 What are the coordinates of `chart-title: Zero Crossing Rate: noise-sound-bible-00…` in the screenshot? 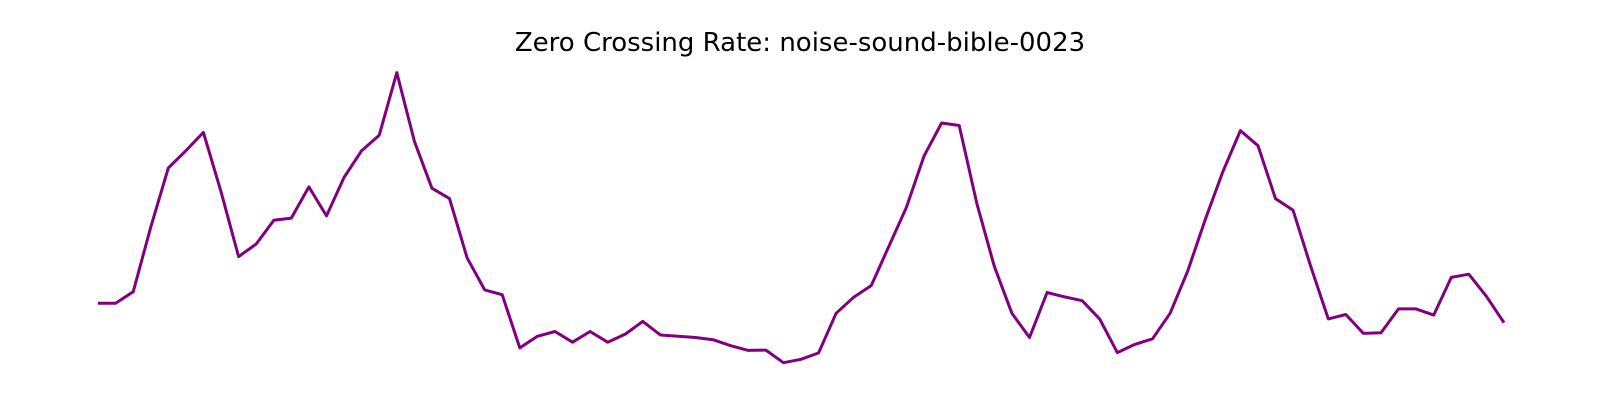 It's located at (800, 43).